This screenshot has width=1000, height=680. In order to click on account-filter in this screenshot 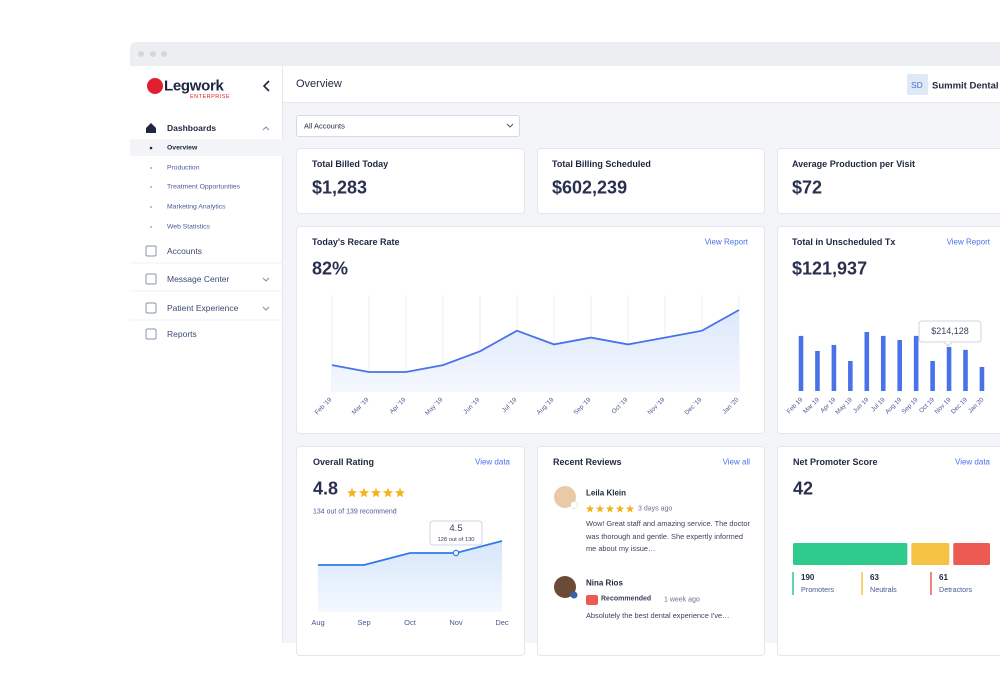, I will do `click(408, 126)`.